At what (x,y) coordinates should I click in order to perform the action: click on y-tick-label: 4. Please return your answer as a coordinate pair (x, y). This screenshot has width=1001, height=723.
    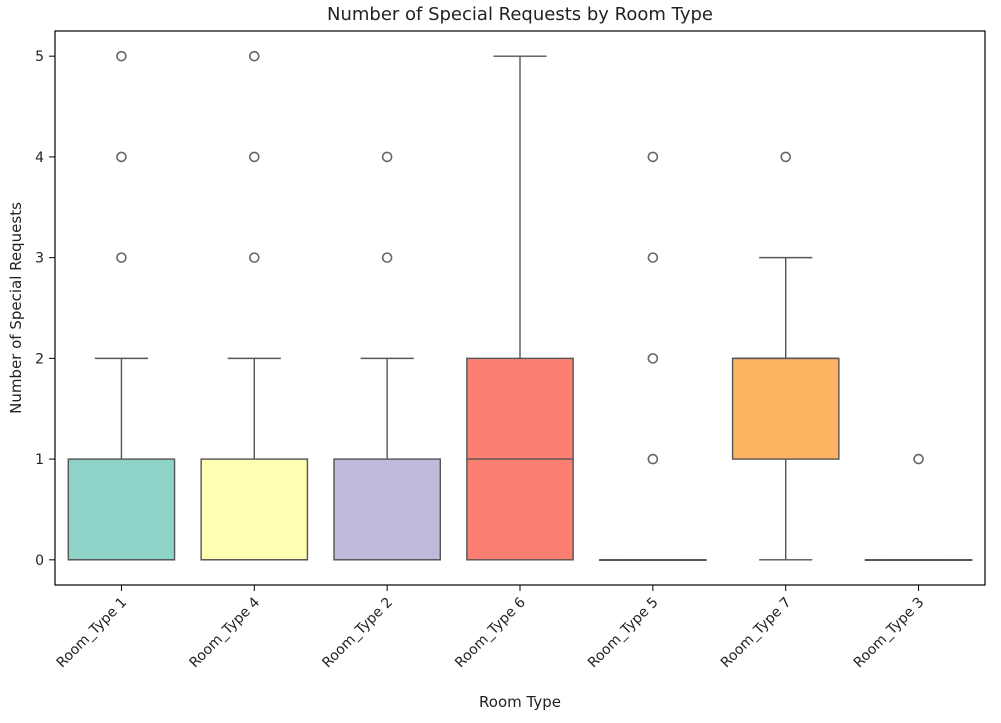
    Looking at the image, I should click on (39, 158).